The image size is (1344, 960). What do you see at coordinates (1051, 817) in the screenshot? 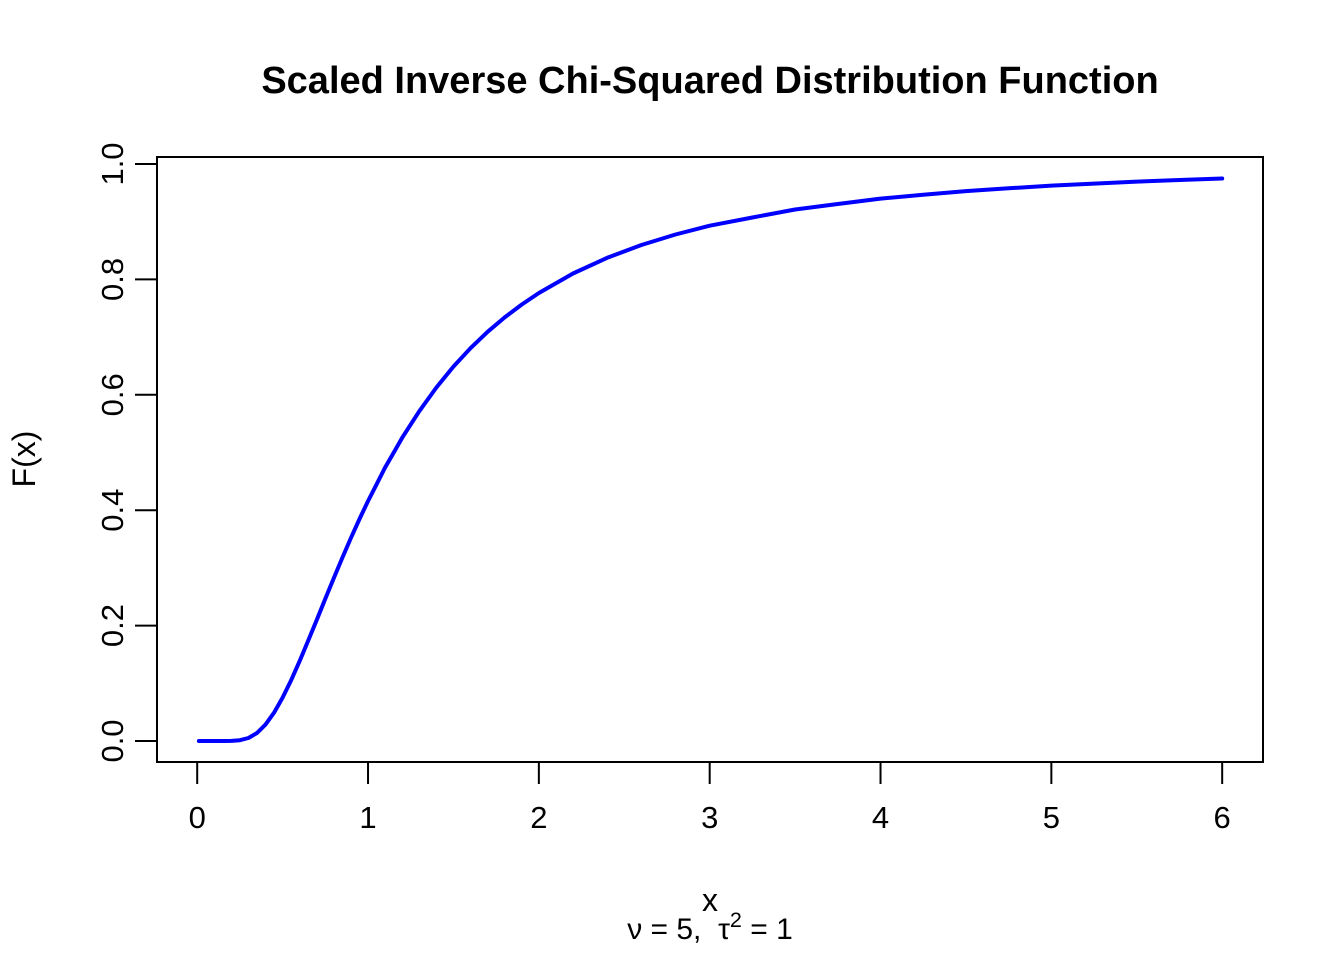
I see `x-tick-label: 5` at bounding box center [1051, 817].